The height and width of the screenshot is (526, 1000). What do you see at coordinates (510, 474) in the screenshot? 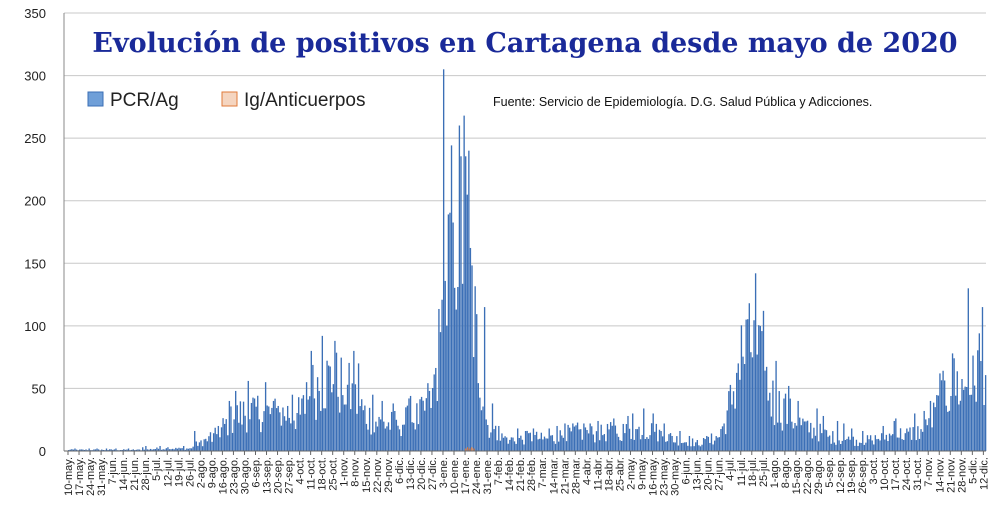
I see `x-tick-label: 14-feb.` at bounding box center [510, 474].